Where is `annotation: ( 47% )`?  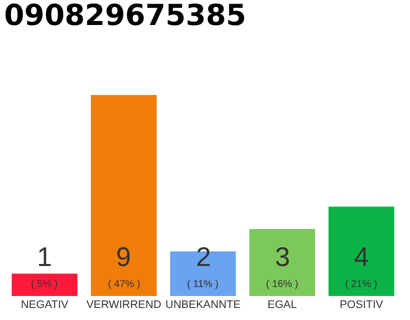
annotation: ( 47% ) is located at coordinates (124, 284).